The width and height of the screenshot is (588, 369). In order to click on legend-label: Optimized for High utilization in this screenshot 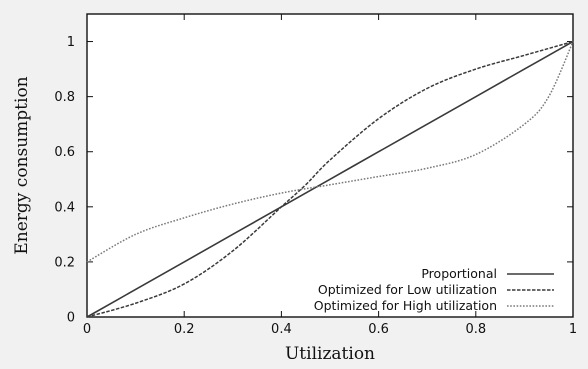, I will do `click(405, 305)`.